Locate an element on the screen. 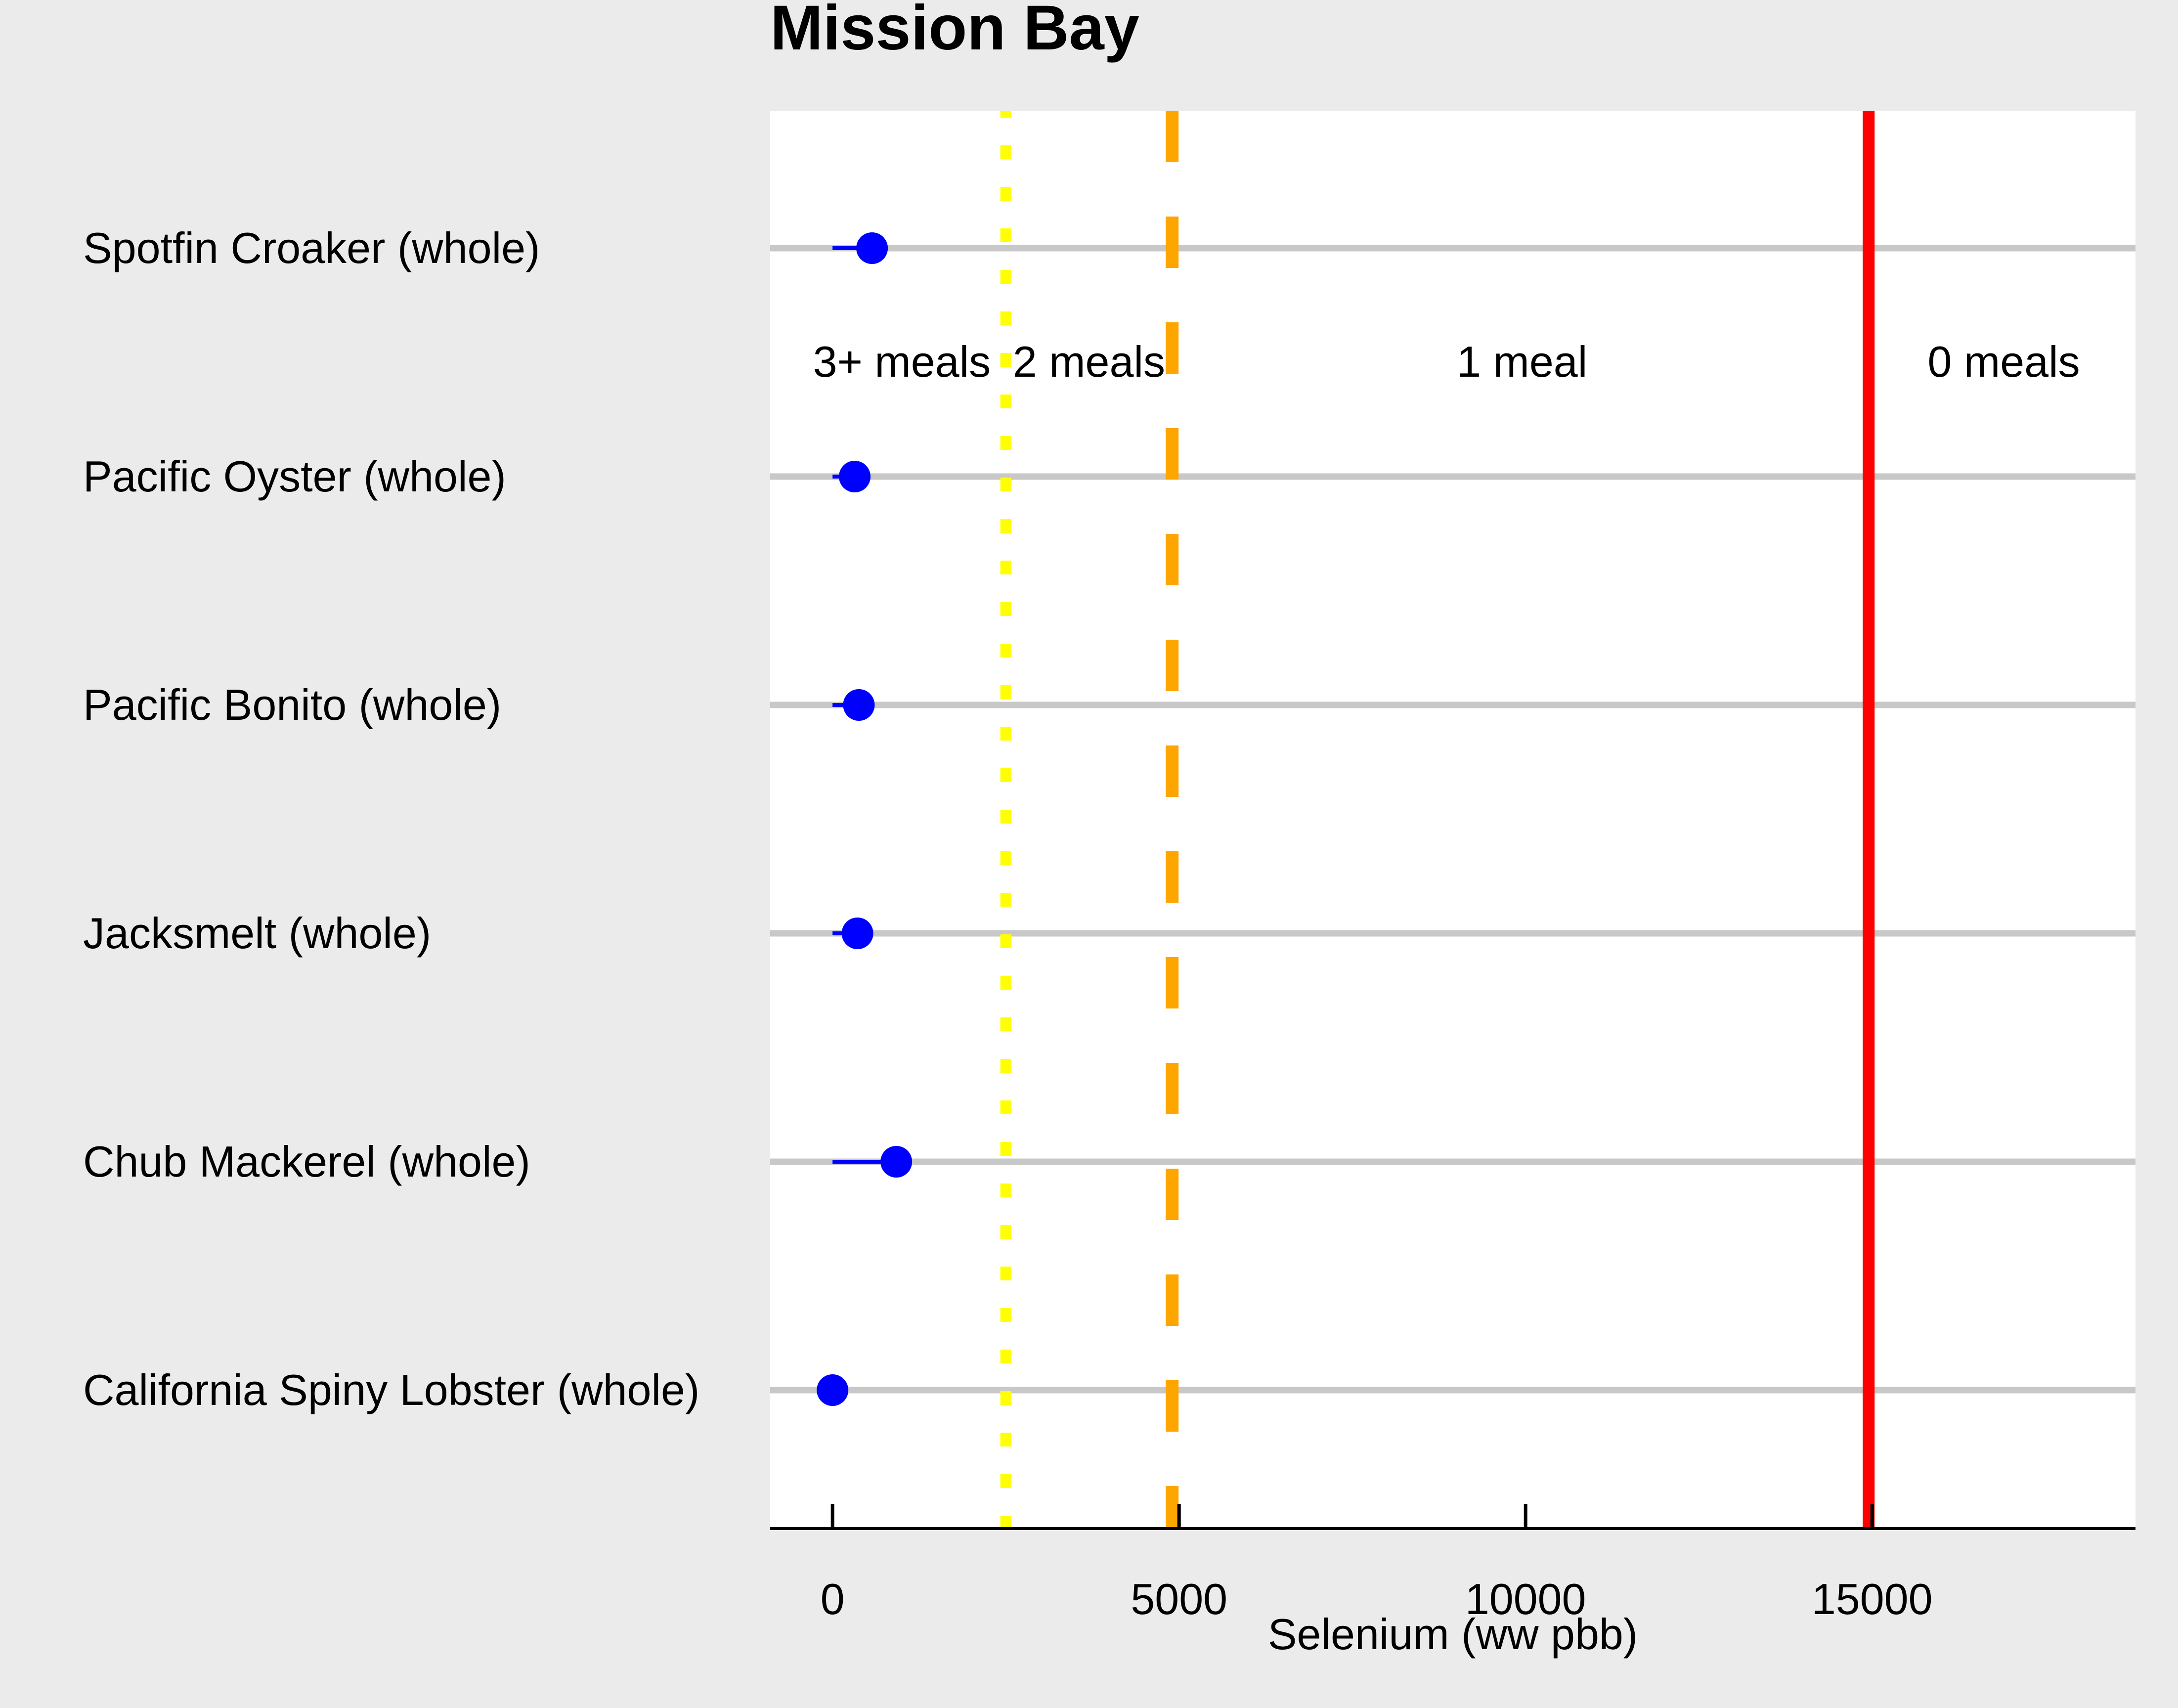 The height and width of the screenshot is (1708, 2178). x-tick-label: 10000 is located at coordinates (1525, 1599).